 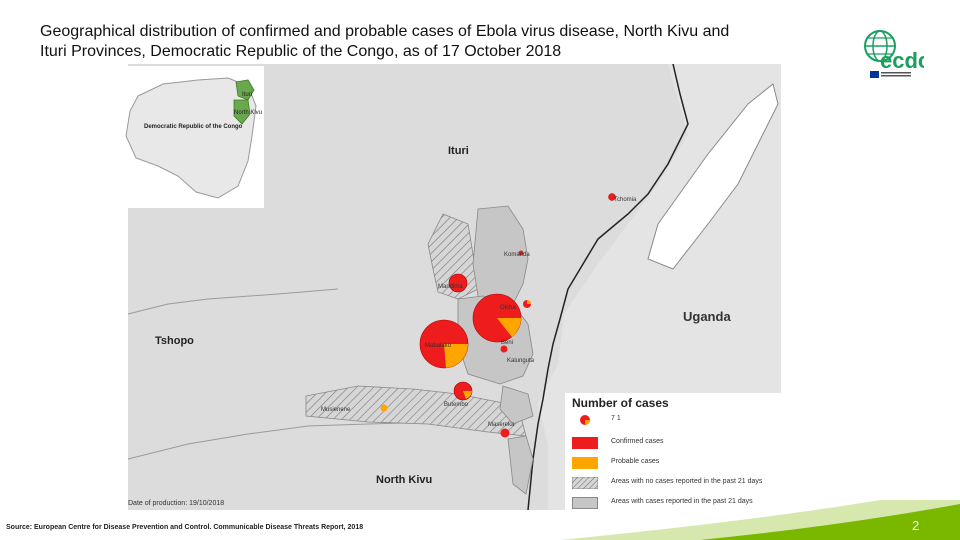 What do you see at coordinates (620, 403) in the screenshot?
I see `legend-title: Number of cases` at bounding box center [620, 403].